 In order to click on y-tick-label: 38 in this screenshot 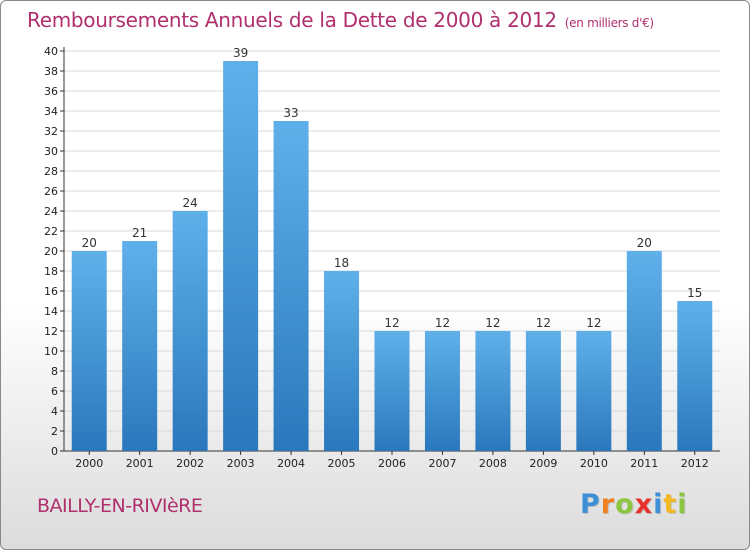, I will do `click(51, 71)`.